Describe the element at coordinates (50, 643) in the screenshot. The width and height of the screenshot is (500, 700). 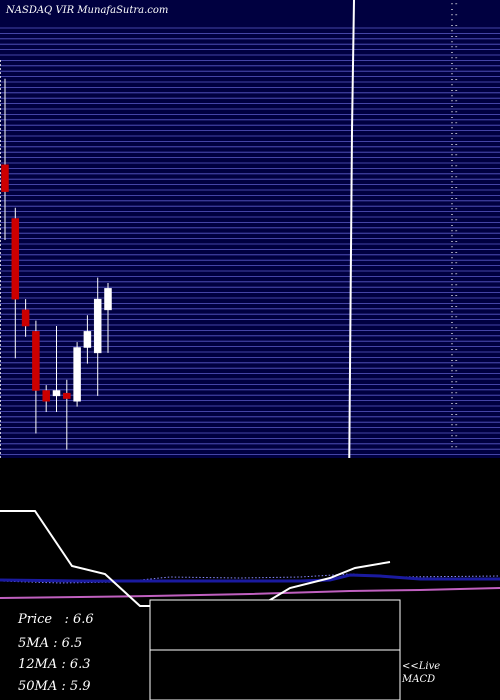
I see `ma5-stat: 5MA : 6.5` at that location.